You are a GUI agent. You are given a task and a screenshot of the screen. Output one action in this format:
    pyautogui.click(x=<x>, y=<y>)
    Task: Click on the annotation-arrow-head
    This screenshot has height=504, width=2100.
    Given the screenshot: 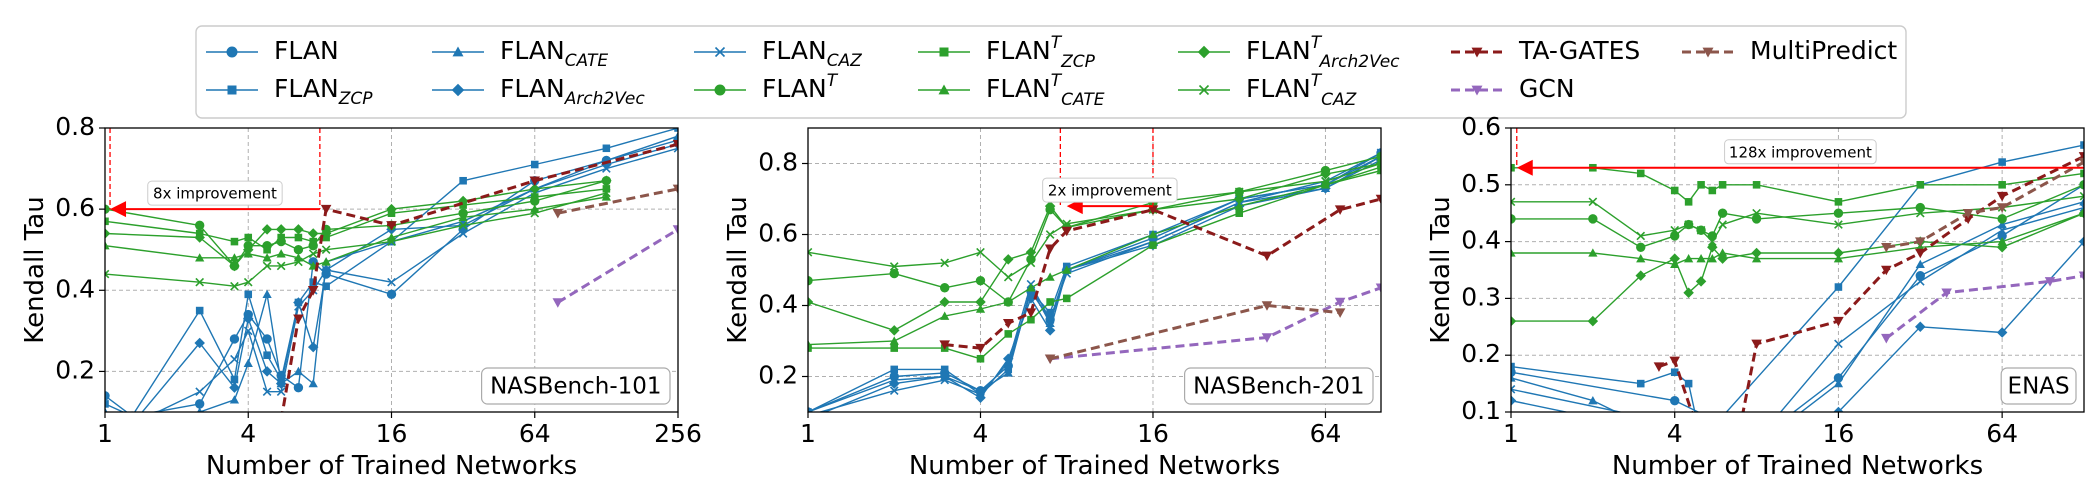 What is the action you would take?
    pyautogui.click(x=1524, y=167)
    